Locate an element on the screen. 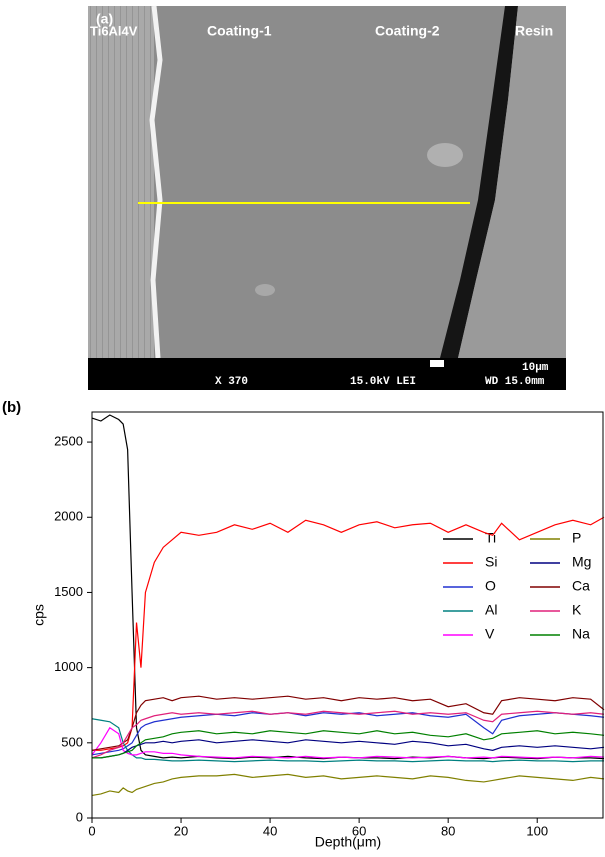  region-label: Coating-2 is located at coordinates (407, 31).